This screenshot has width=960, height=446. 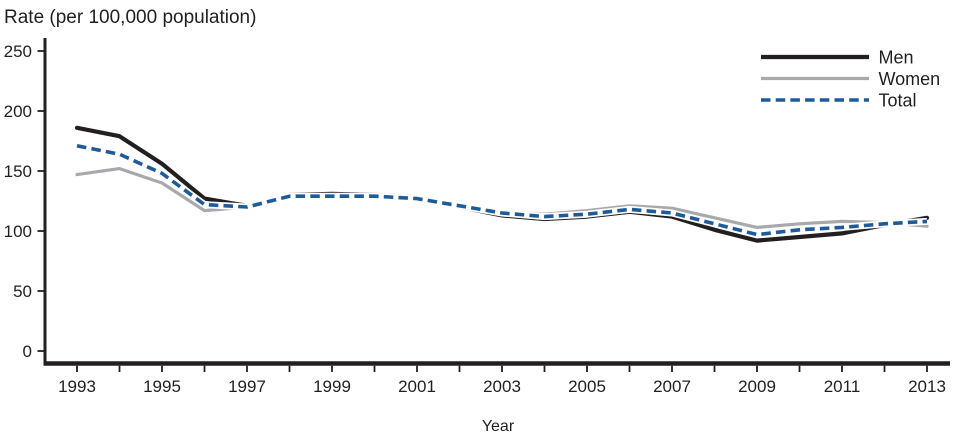 I want to click on y-tick-label: 150, so click(x=18, y=171).